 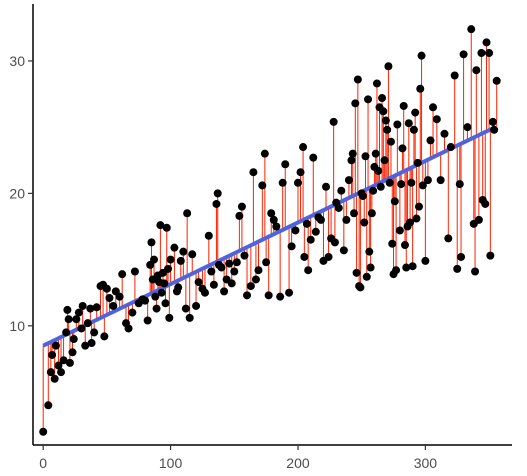 What do you see at coordinates (17, 326) in the screenshot?
I see `y-tick-label: 10` at bounding box center [17, 326].